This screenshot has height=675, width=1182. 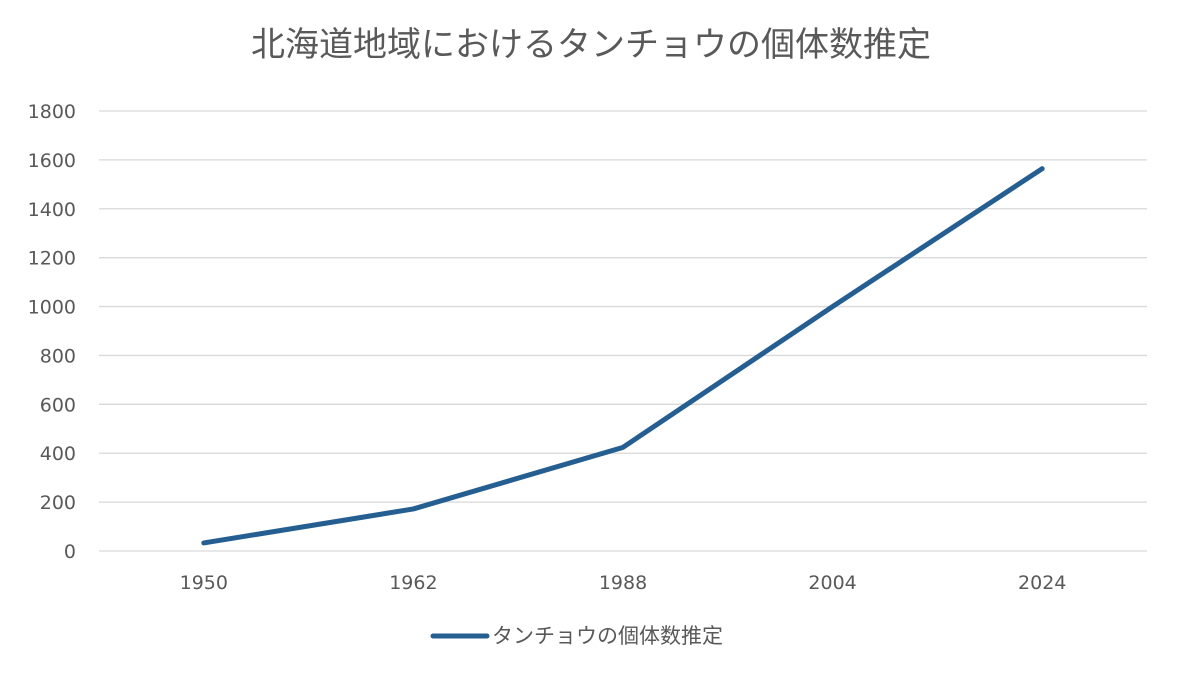 What do you see at coordinates (1042, 583) in the screenshot?
I see `x-tick-label: 2024` at bounding box center [1042, 583].